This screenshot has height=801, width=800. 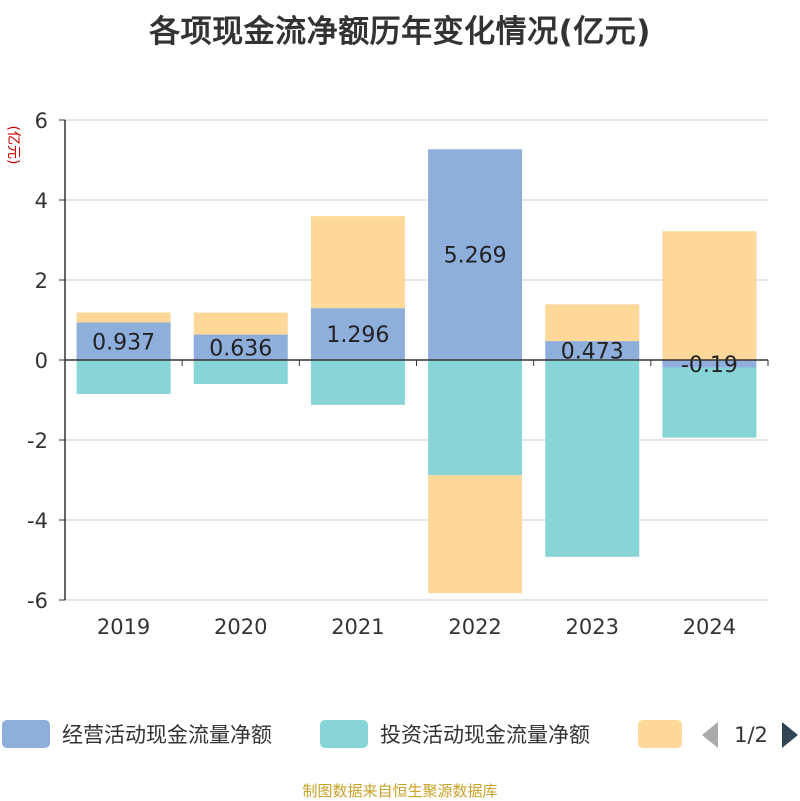 I want to click on data-label-2023: 0.473, so click(x=592, y=352).